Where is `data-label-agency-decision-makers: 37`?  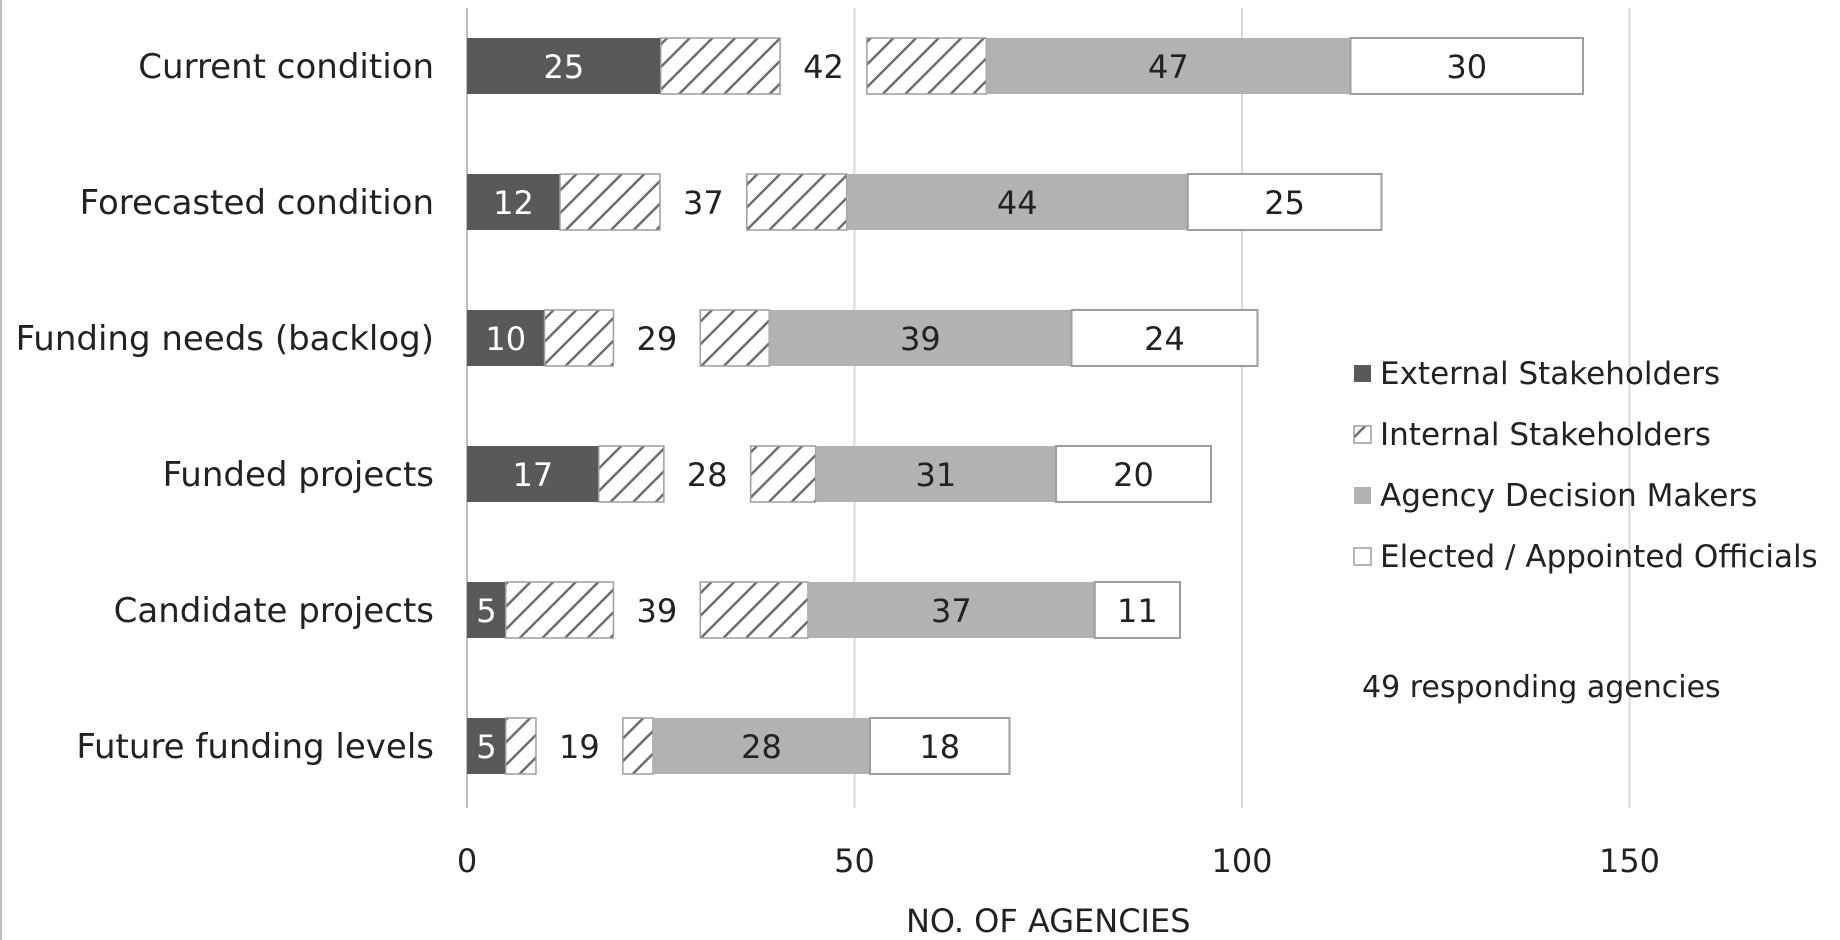
data-label-agency-decision-makers: 37 is located at coordinates (951, 611).